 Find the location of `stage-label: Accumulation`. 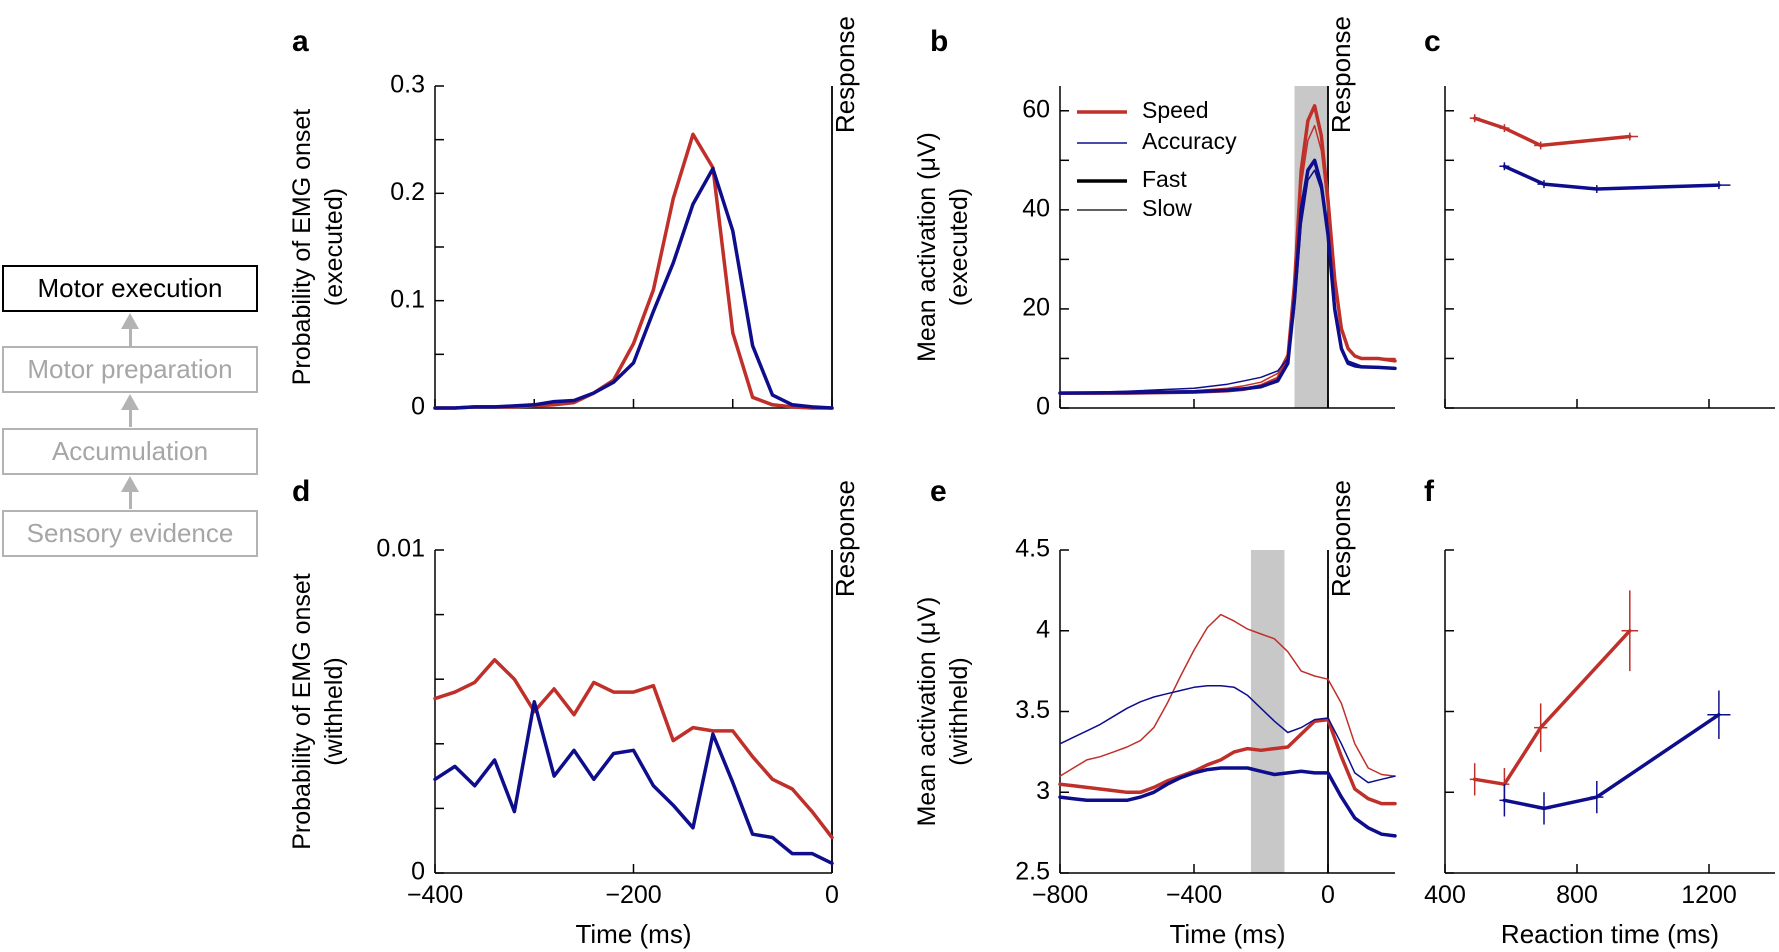

stage-label: Accumulation is located at coordinates (130, 451).